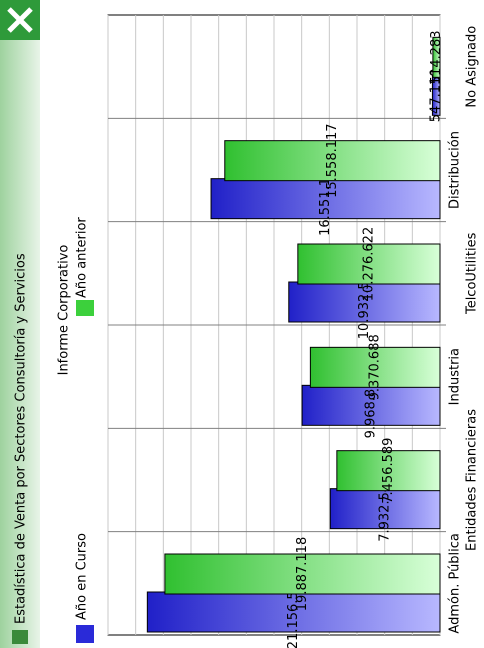 Image resolution: width=484 pixels, height=648 pixels. What do you see at coordinates (472, 480) in the screenshot?
I see `x-tick-label: Entidades Financieras` at bounding box center [472, 480].